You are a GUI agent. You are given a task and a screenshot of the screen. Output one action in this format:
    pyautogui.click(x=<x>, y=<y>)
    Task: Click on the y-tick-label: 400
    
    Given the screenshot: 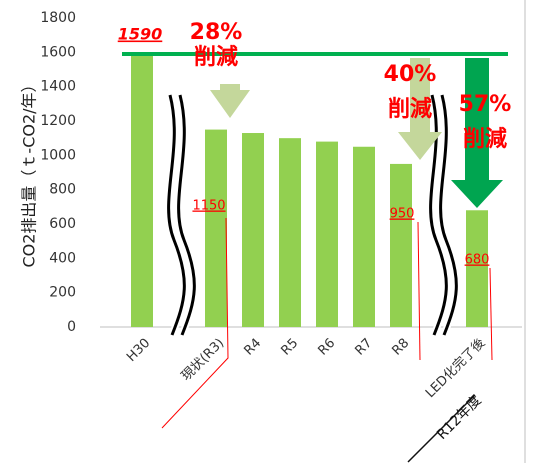 What is the action you would take?
    pyautogui.click(x=62, y=258)
    